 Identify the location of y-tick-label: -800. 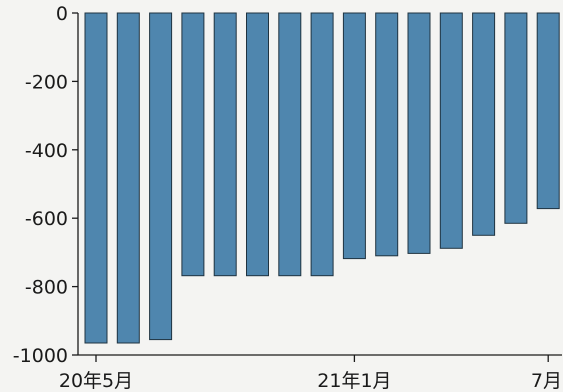
(46, 288).